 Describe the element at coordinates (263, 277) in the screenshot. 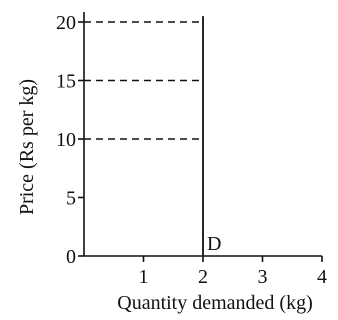

I see `x-tick-label: 3` at that location.